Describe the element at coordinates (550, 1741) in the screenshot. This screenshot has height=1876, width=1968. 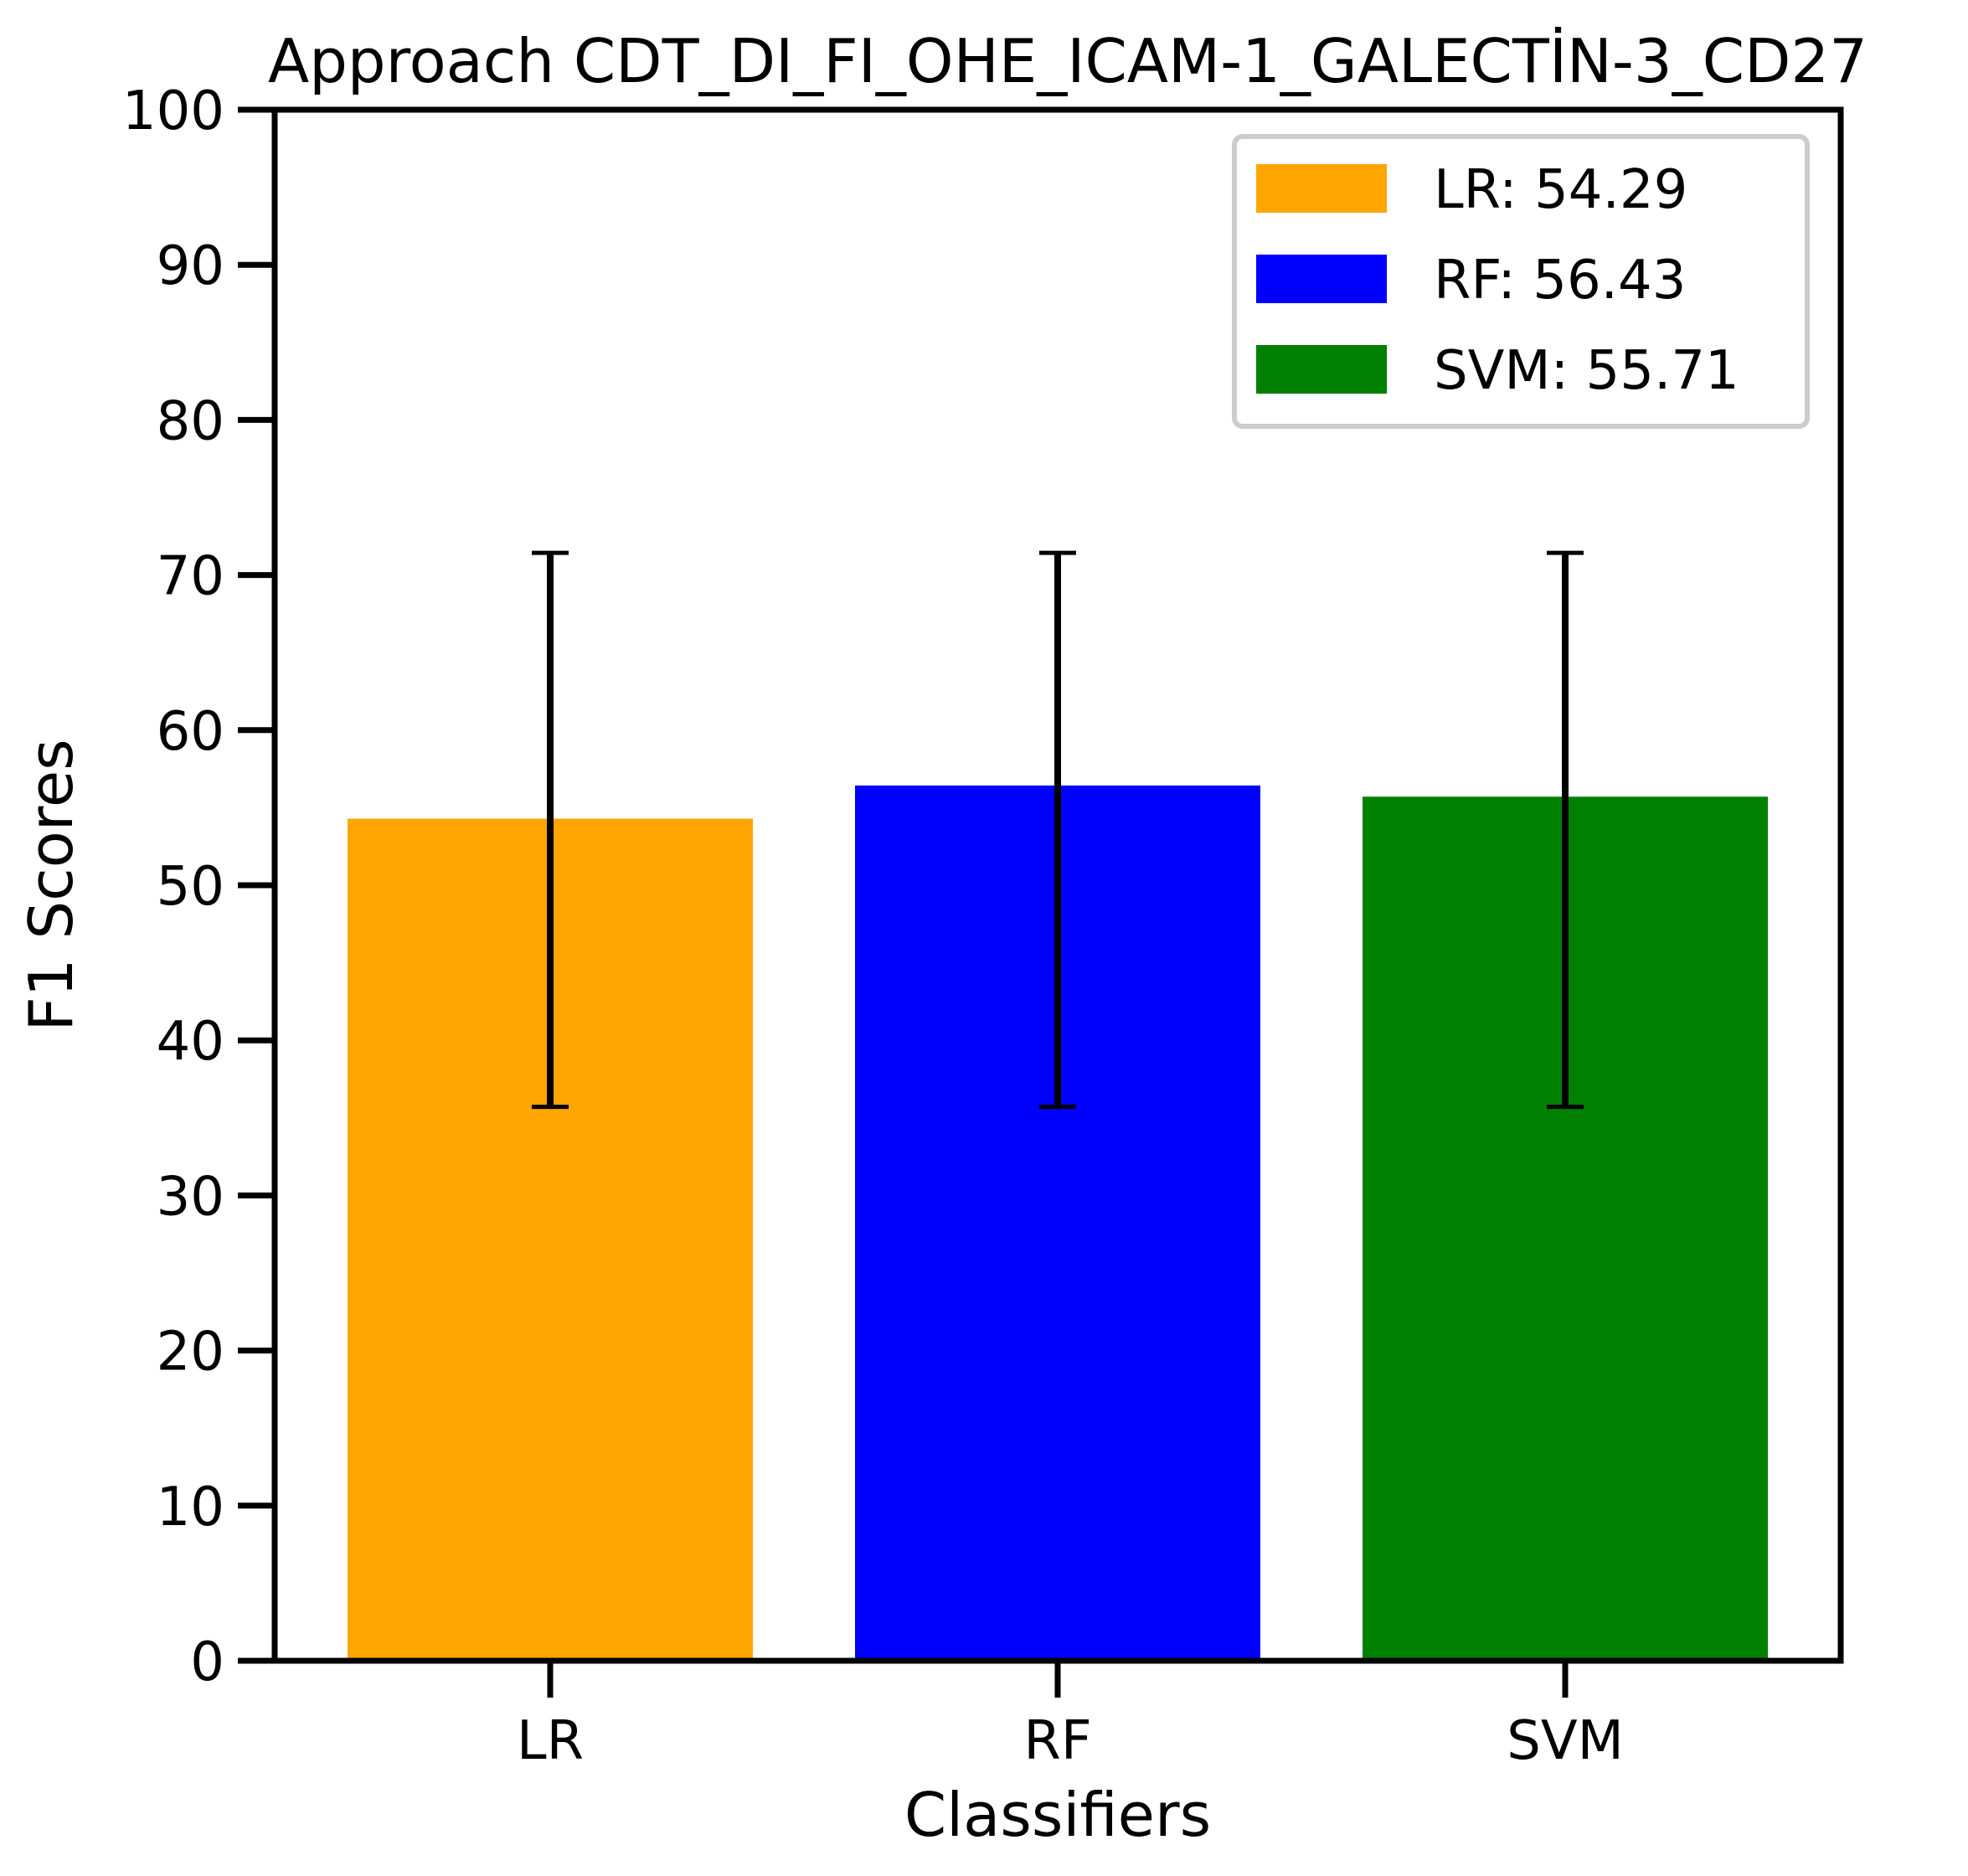
I see `x-tick-label-lr: LR` at that location.